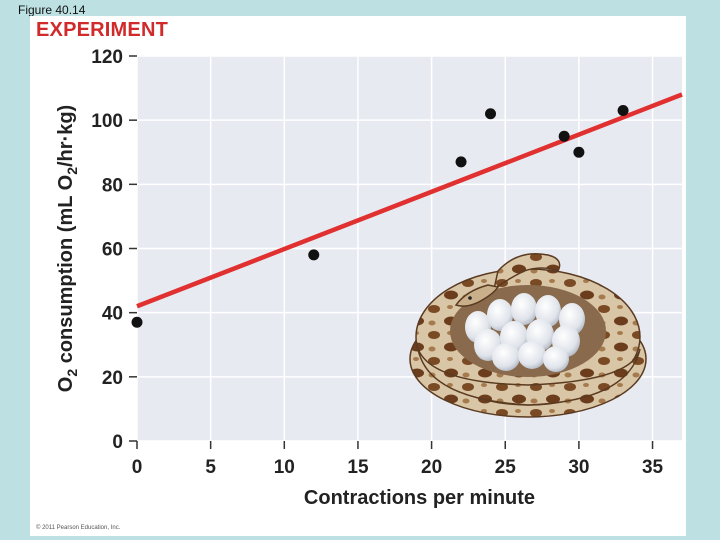  What do you see at coordinates (419, 498) in the screenshot?
I see `x-axis-title: Contractions per minute` at bounding box center [419, 498].